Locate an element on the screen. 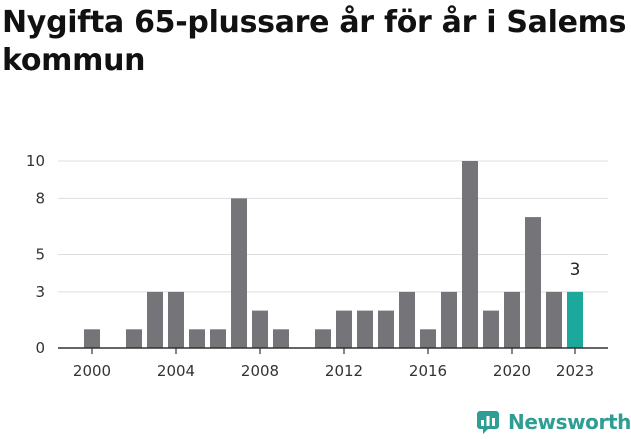  data-label-2023: 3 is located at coordinates (575, 270).